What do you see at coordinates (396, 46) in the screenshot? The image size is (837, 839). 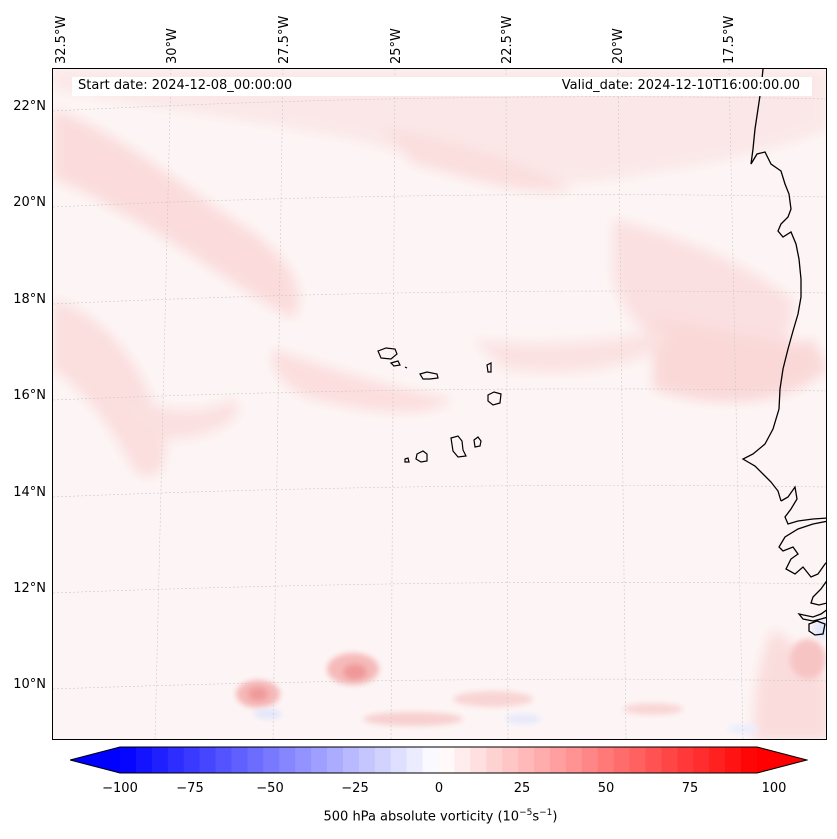 I see `lon-label-25w: 25°W` at bounding box center [396, 46].